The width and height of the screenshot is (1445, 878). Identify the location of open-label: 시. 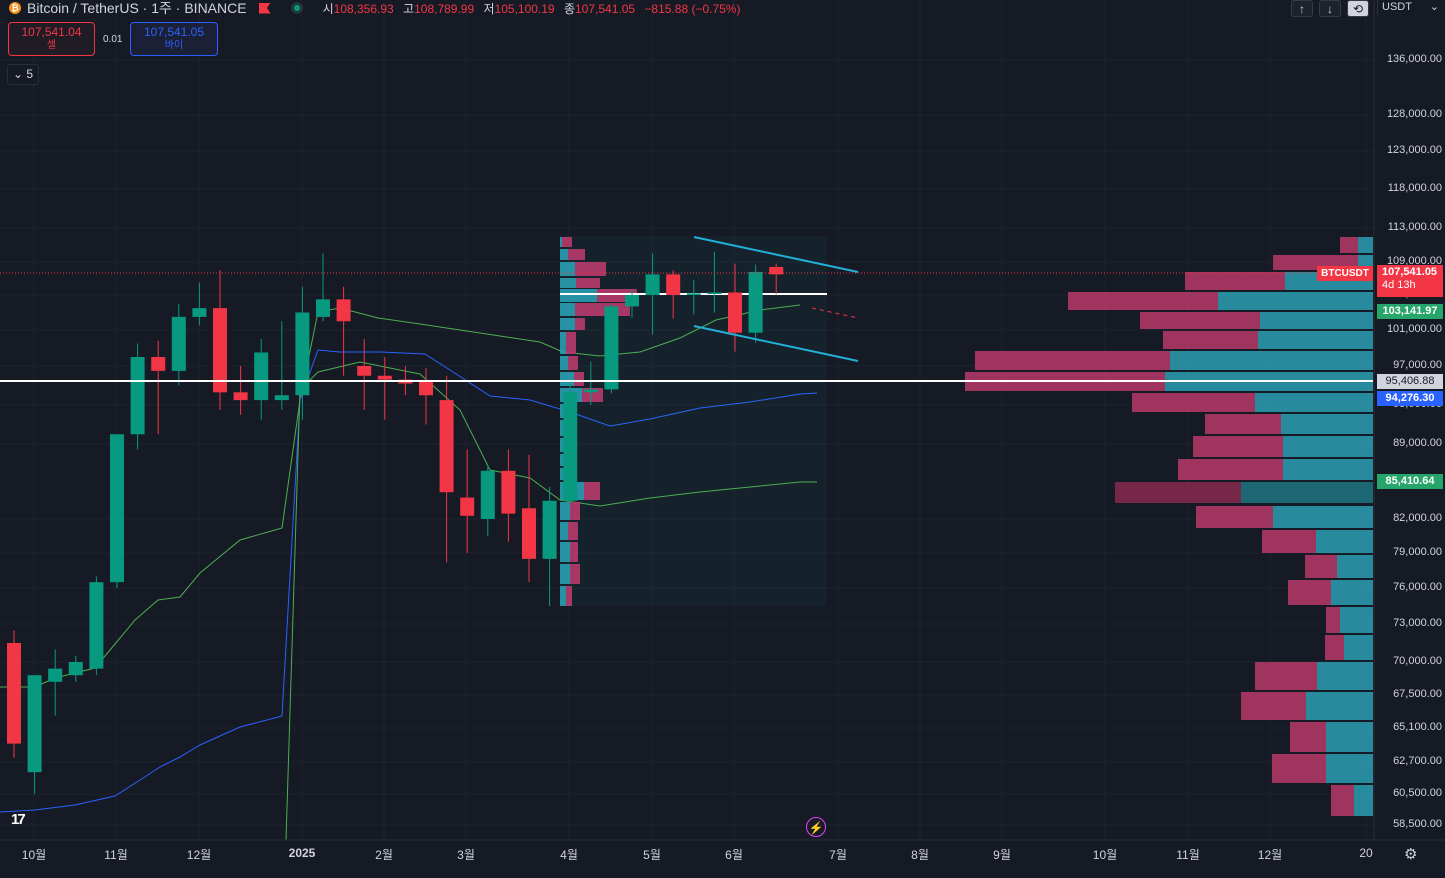
(328, 8).